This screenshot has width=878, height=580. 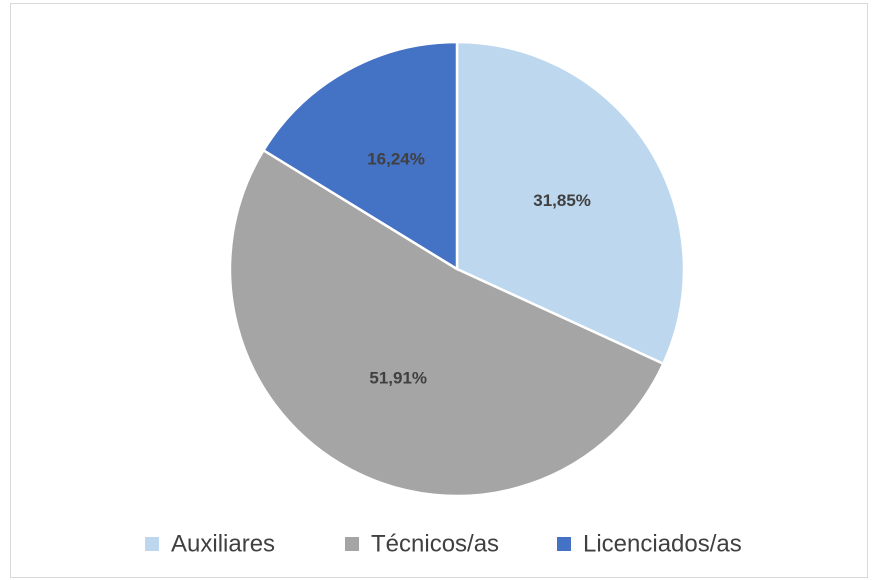 I want to click on legend-label: Licenciados/as, so click(x=662, y=543).